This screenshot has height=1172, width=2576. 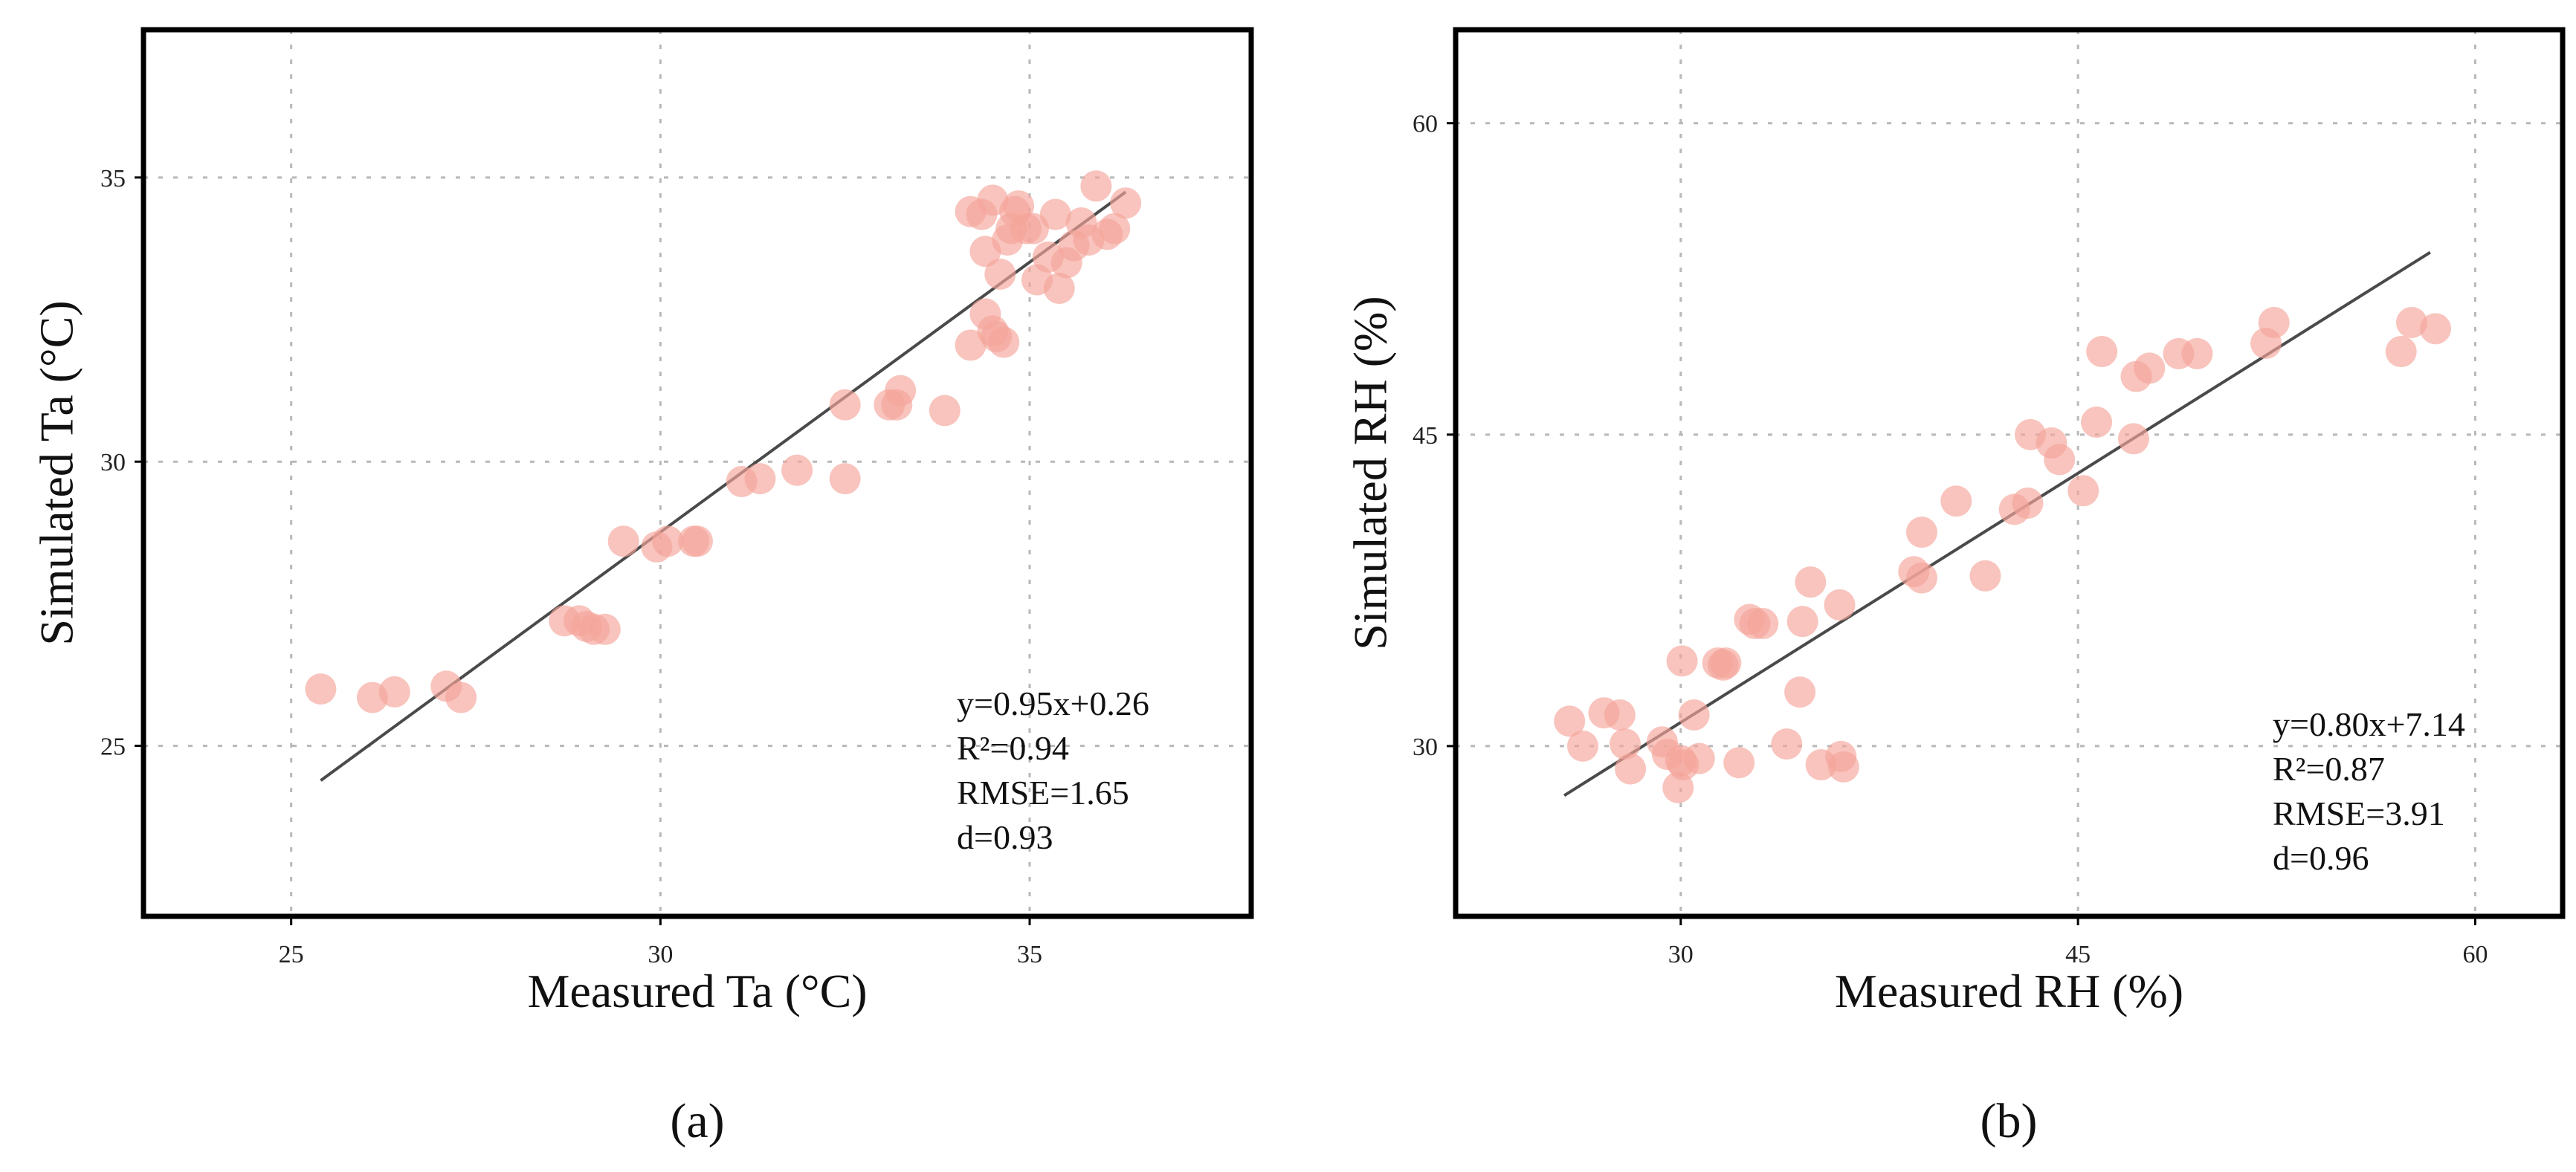 What do you see at coordinates (1425, 125) in the screenshot?
I see `y-tick-label: 60` at bounding box center [1425, 125].